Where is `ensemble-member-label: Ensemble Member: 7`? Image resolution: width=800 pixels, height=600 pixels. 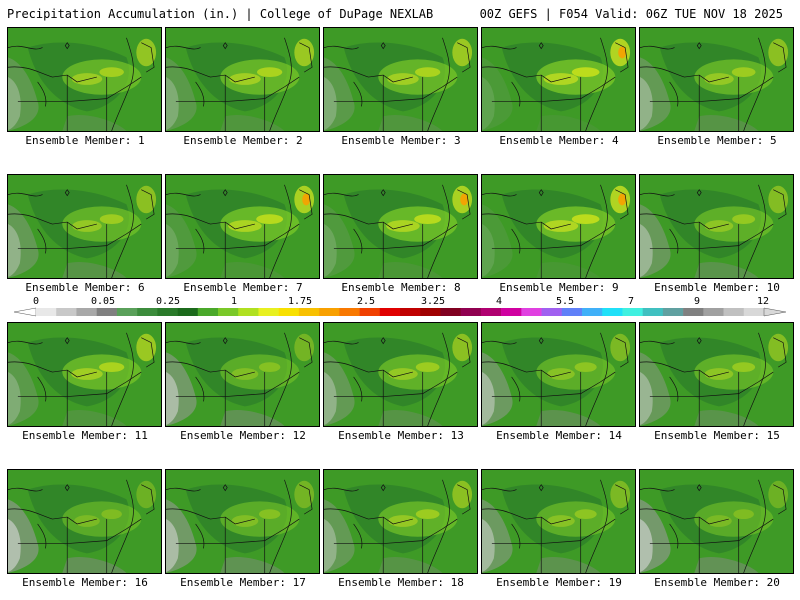 ensemble-member-label: Ensemble Member: 7 is located at coordinates (243, 287).